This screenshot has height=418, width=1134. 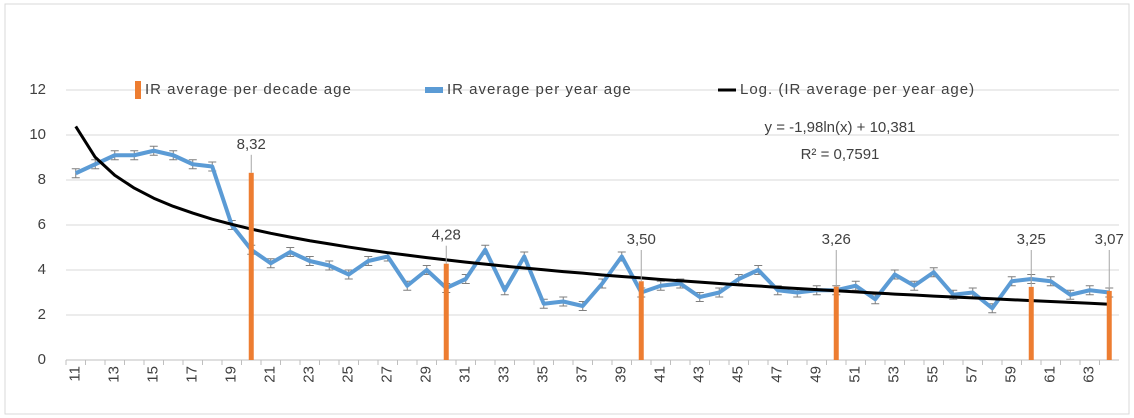 I want to click on x-tick-label: 21, so click(x=270, y=374).